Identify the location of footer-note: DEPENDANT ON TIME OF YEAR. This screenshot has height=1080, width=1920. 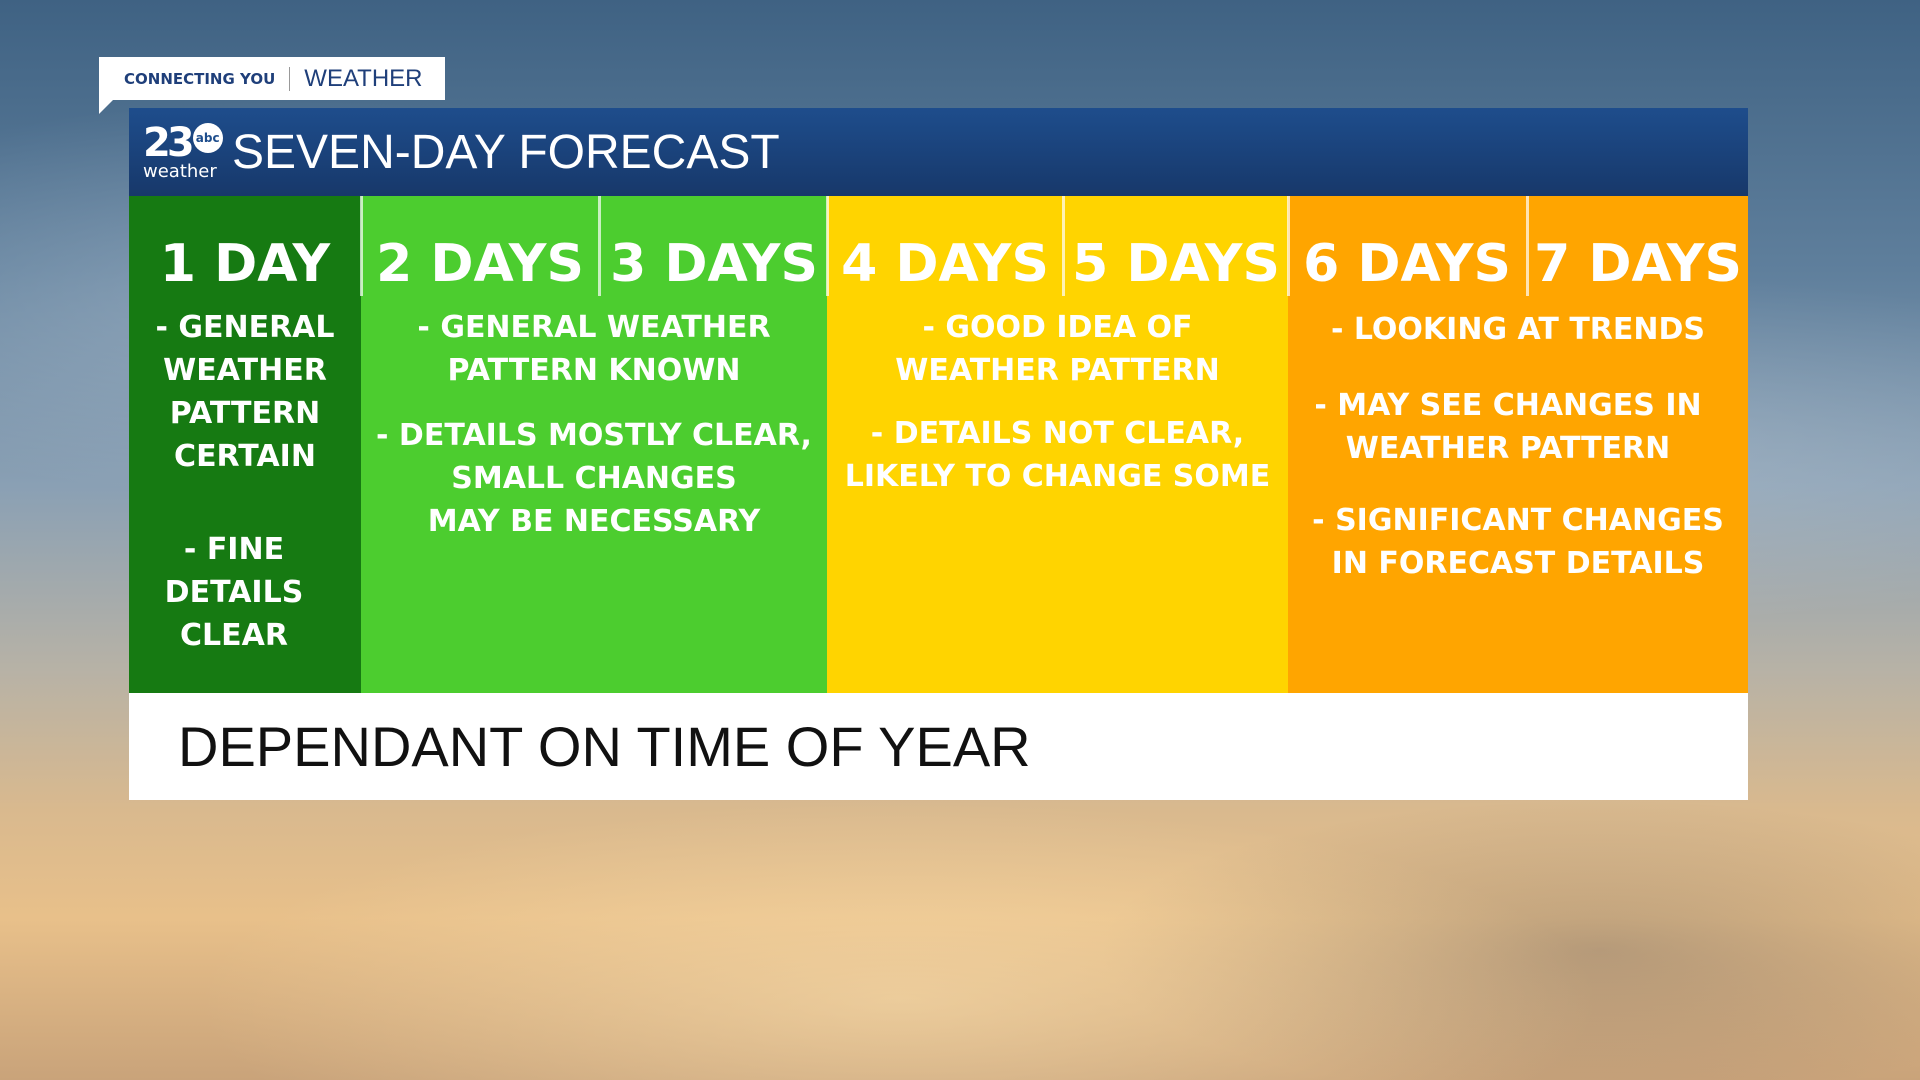
(938, 746).